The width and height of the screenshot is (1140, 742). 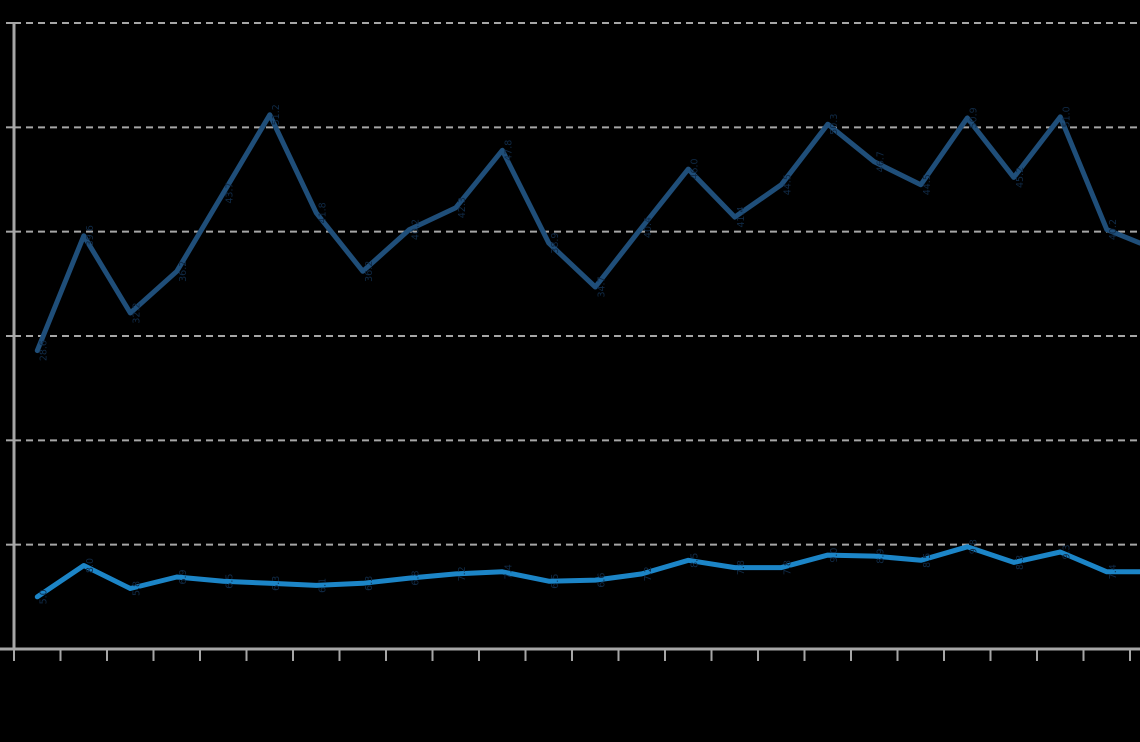 I want to click on data-label: 6.8, so click(x=415, y=577).